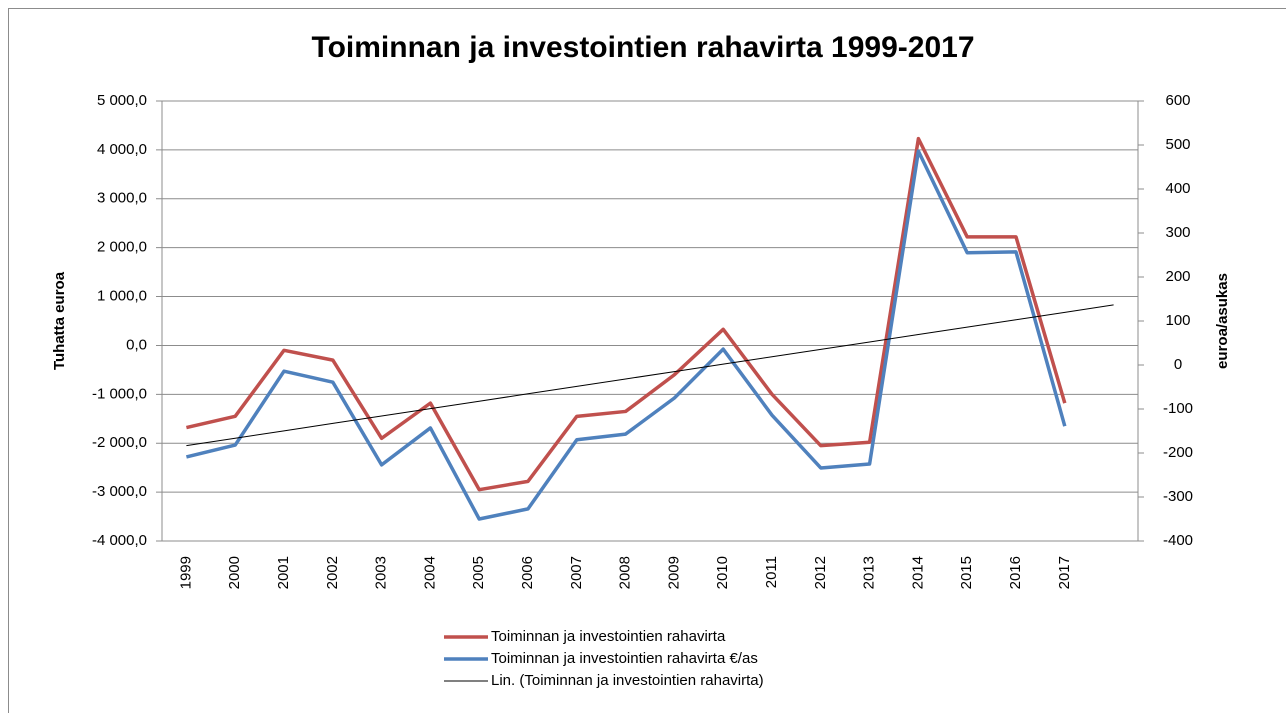 Image resolution: width=1286 pixels, height=713 pixels. Describe the element at coordinates (771, 572) in the screenshot. I see `x-tick-label: 2011` at that location.